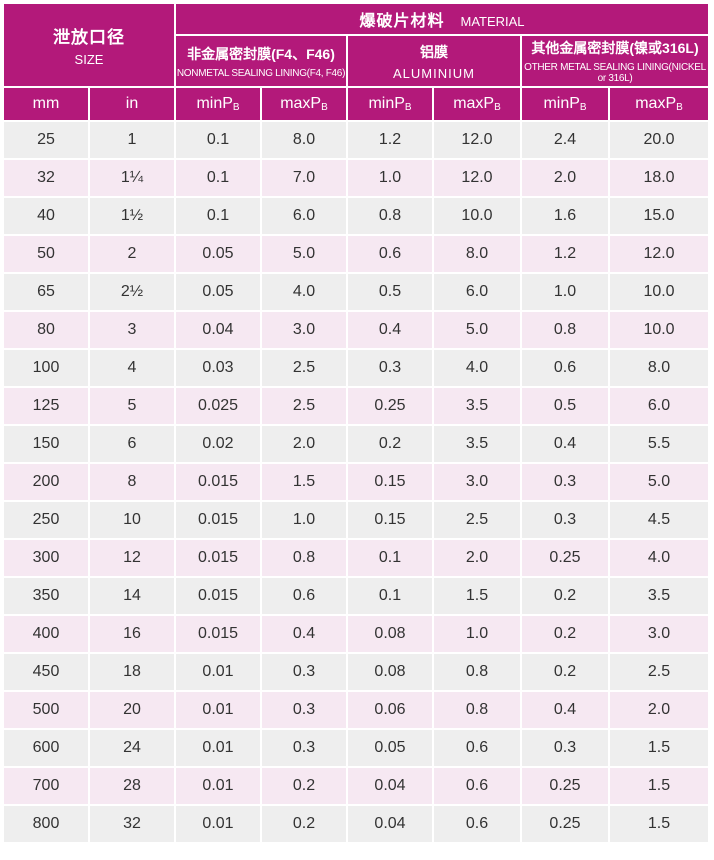 This screenshot has height=860, width=714. Describe the element at coordinates (305, 179) in the screenshot. I see `cell-nonmetal-max: 7.0` at that location.